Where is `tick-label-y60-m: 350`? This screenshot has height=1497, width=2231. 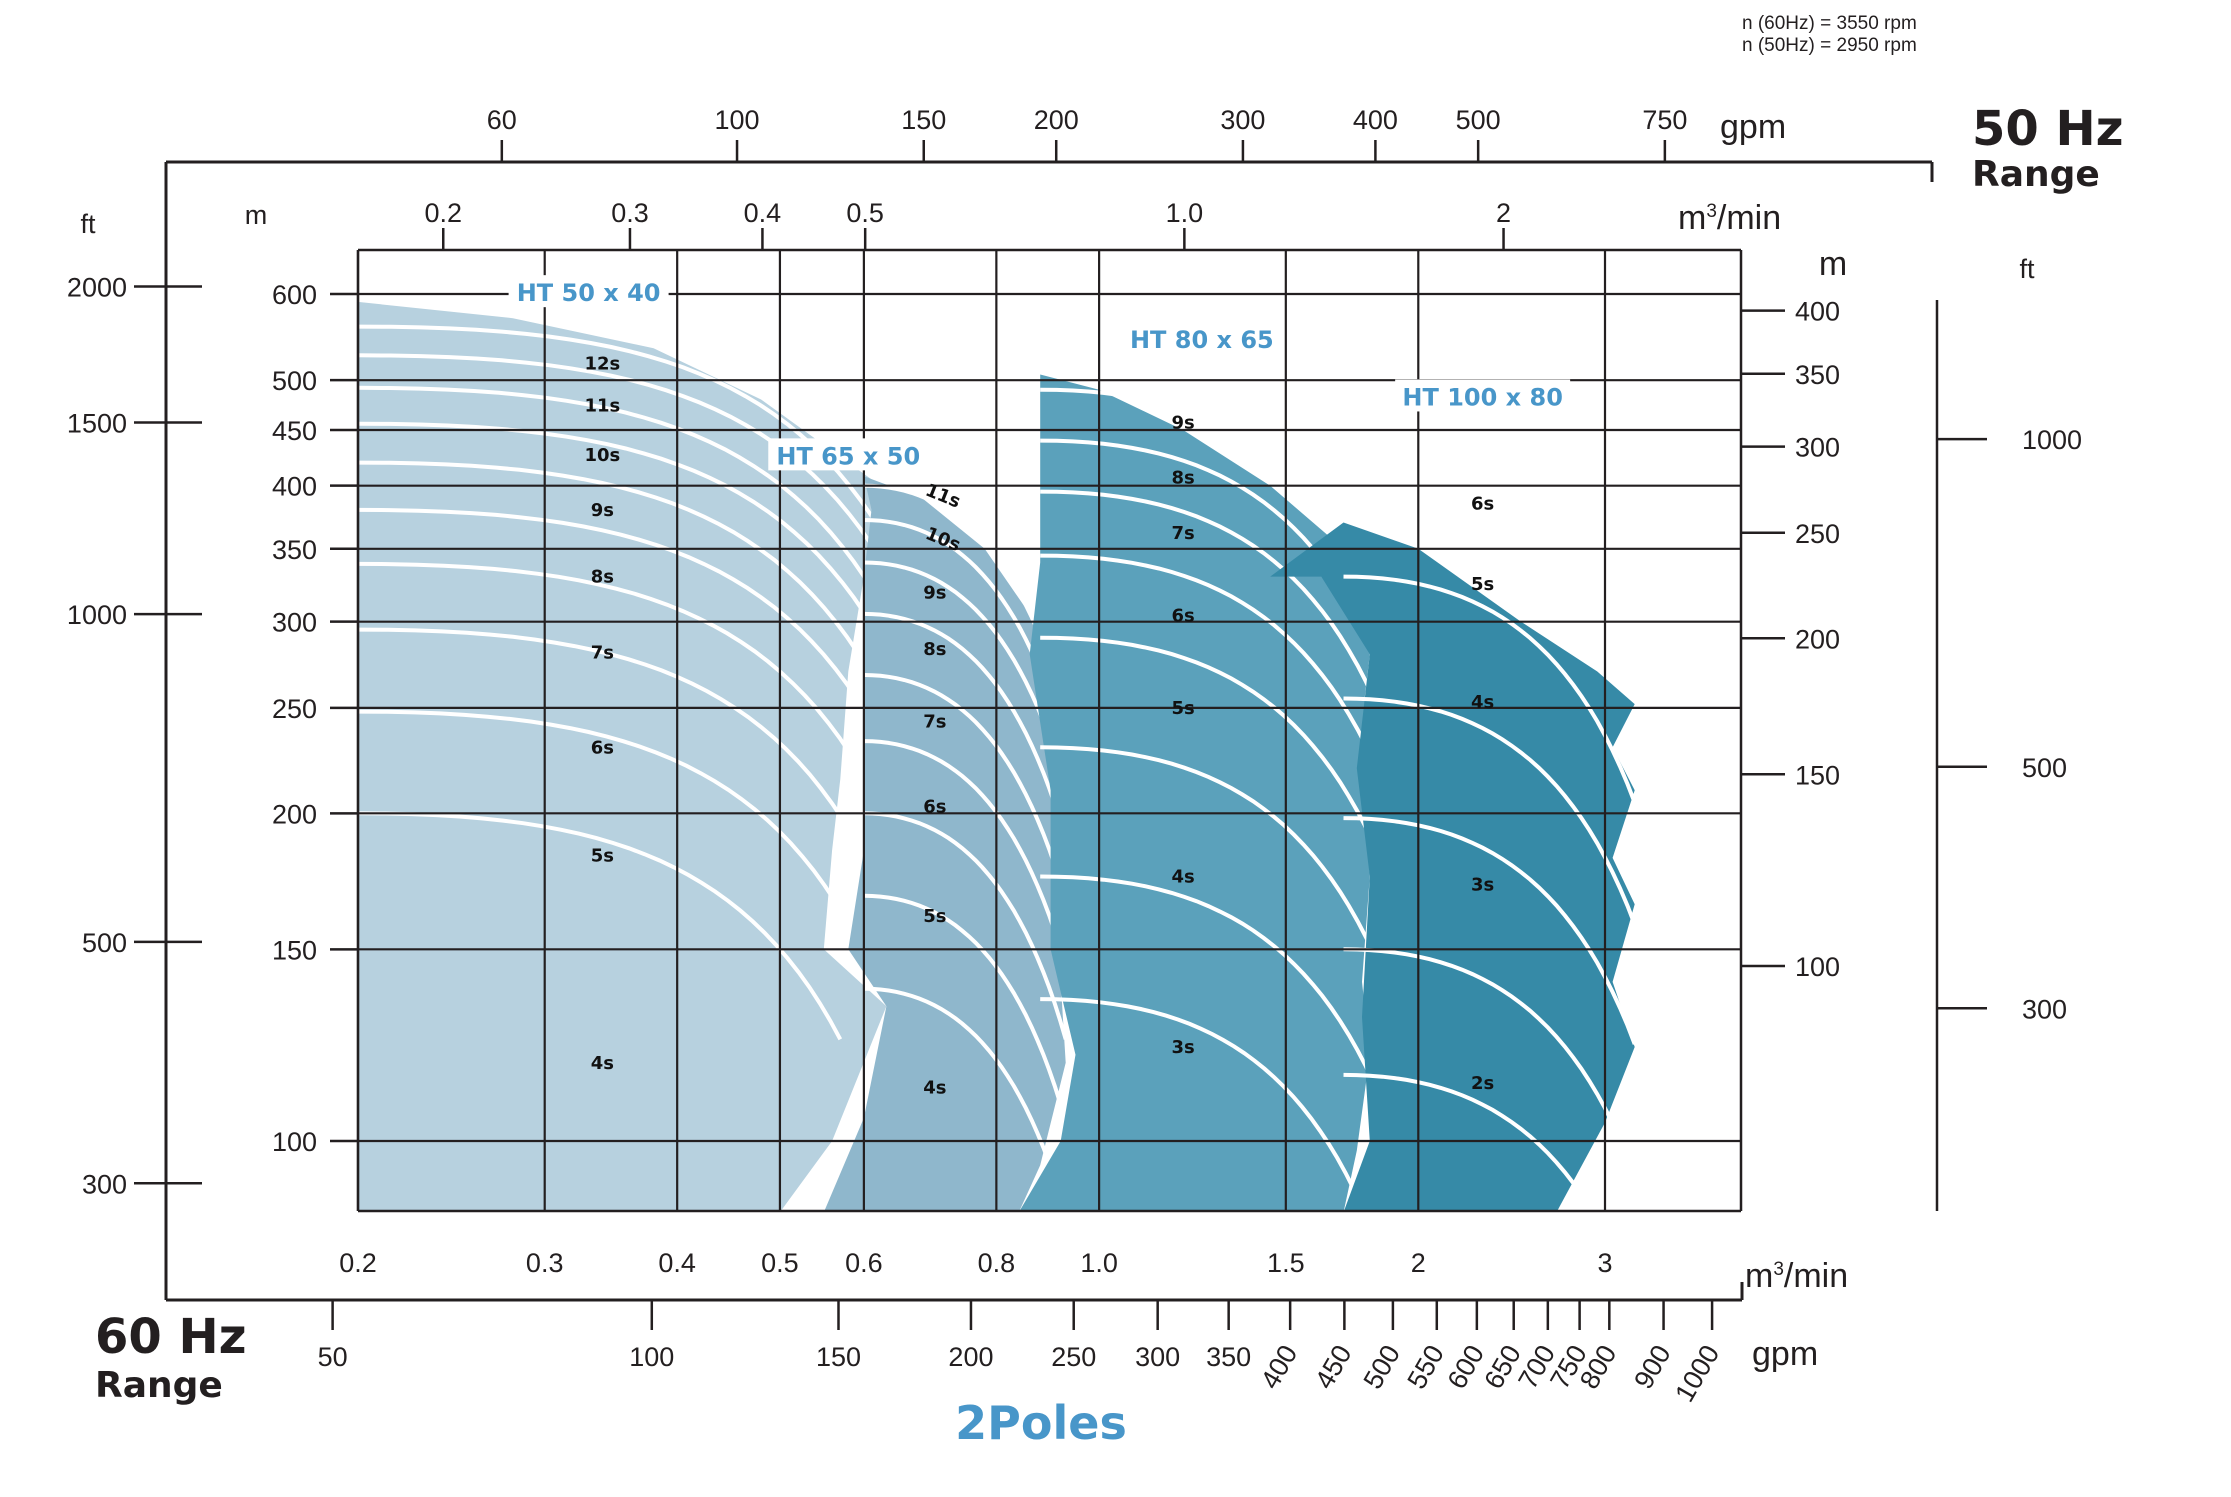
tick-label-y60-m: 350 is located at coordinates (294, 550).